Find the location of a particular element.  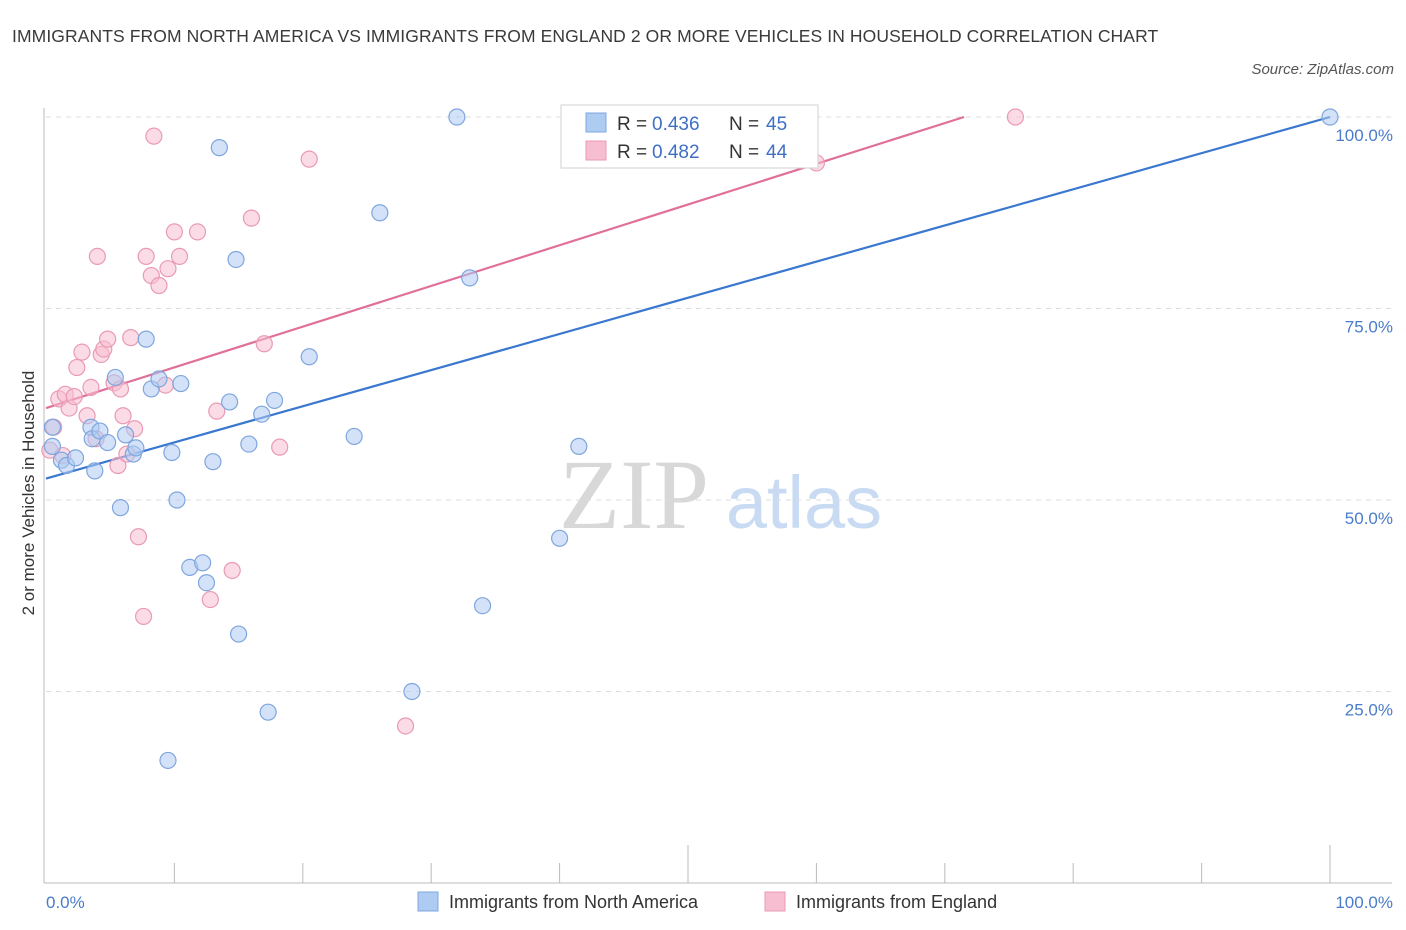

y-axis-label: 2 or more Vehicles in Household is located at coordinates (28, 493).